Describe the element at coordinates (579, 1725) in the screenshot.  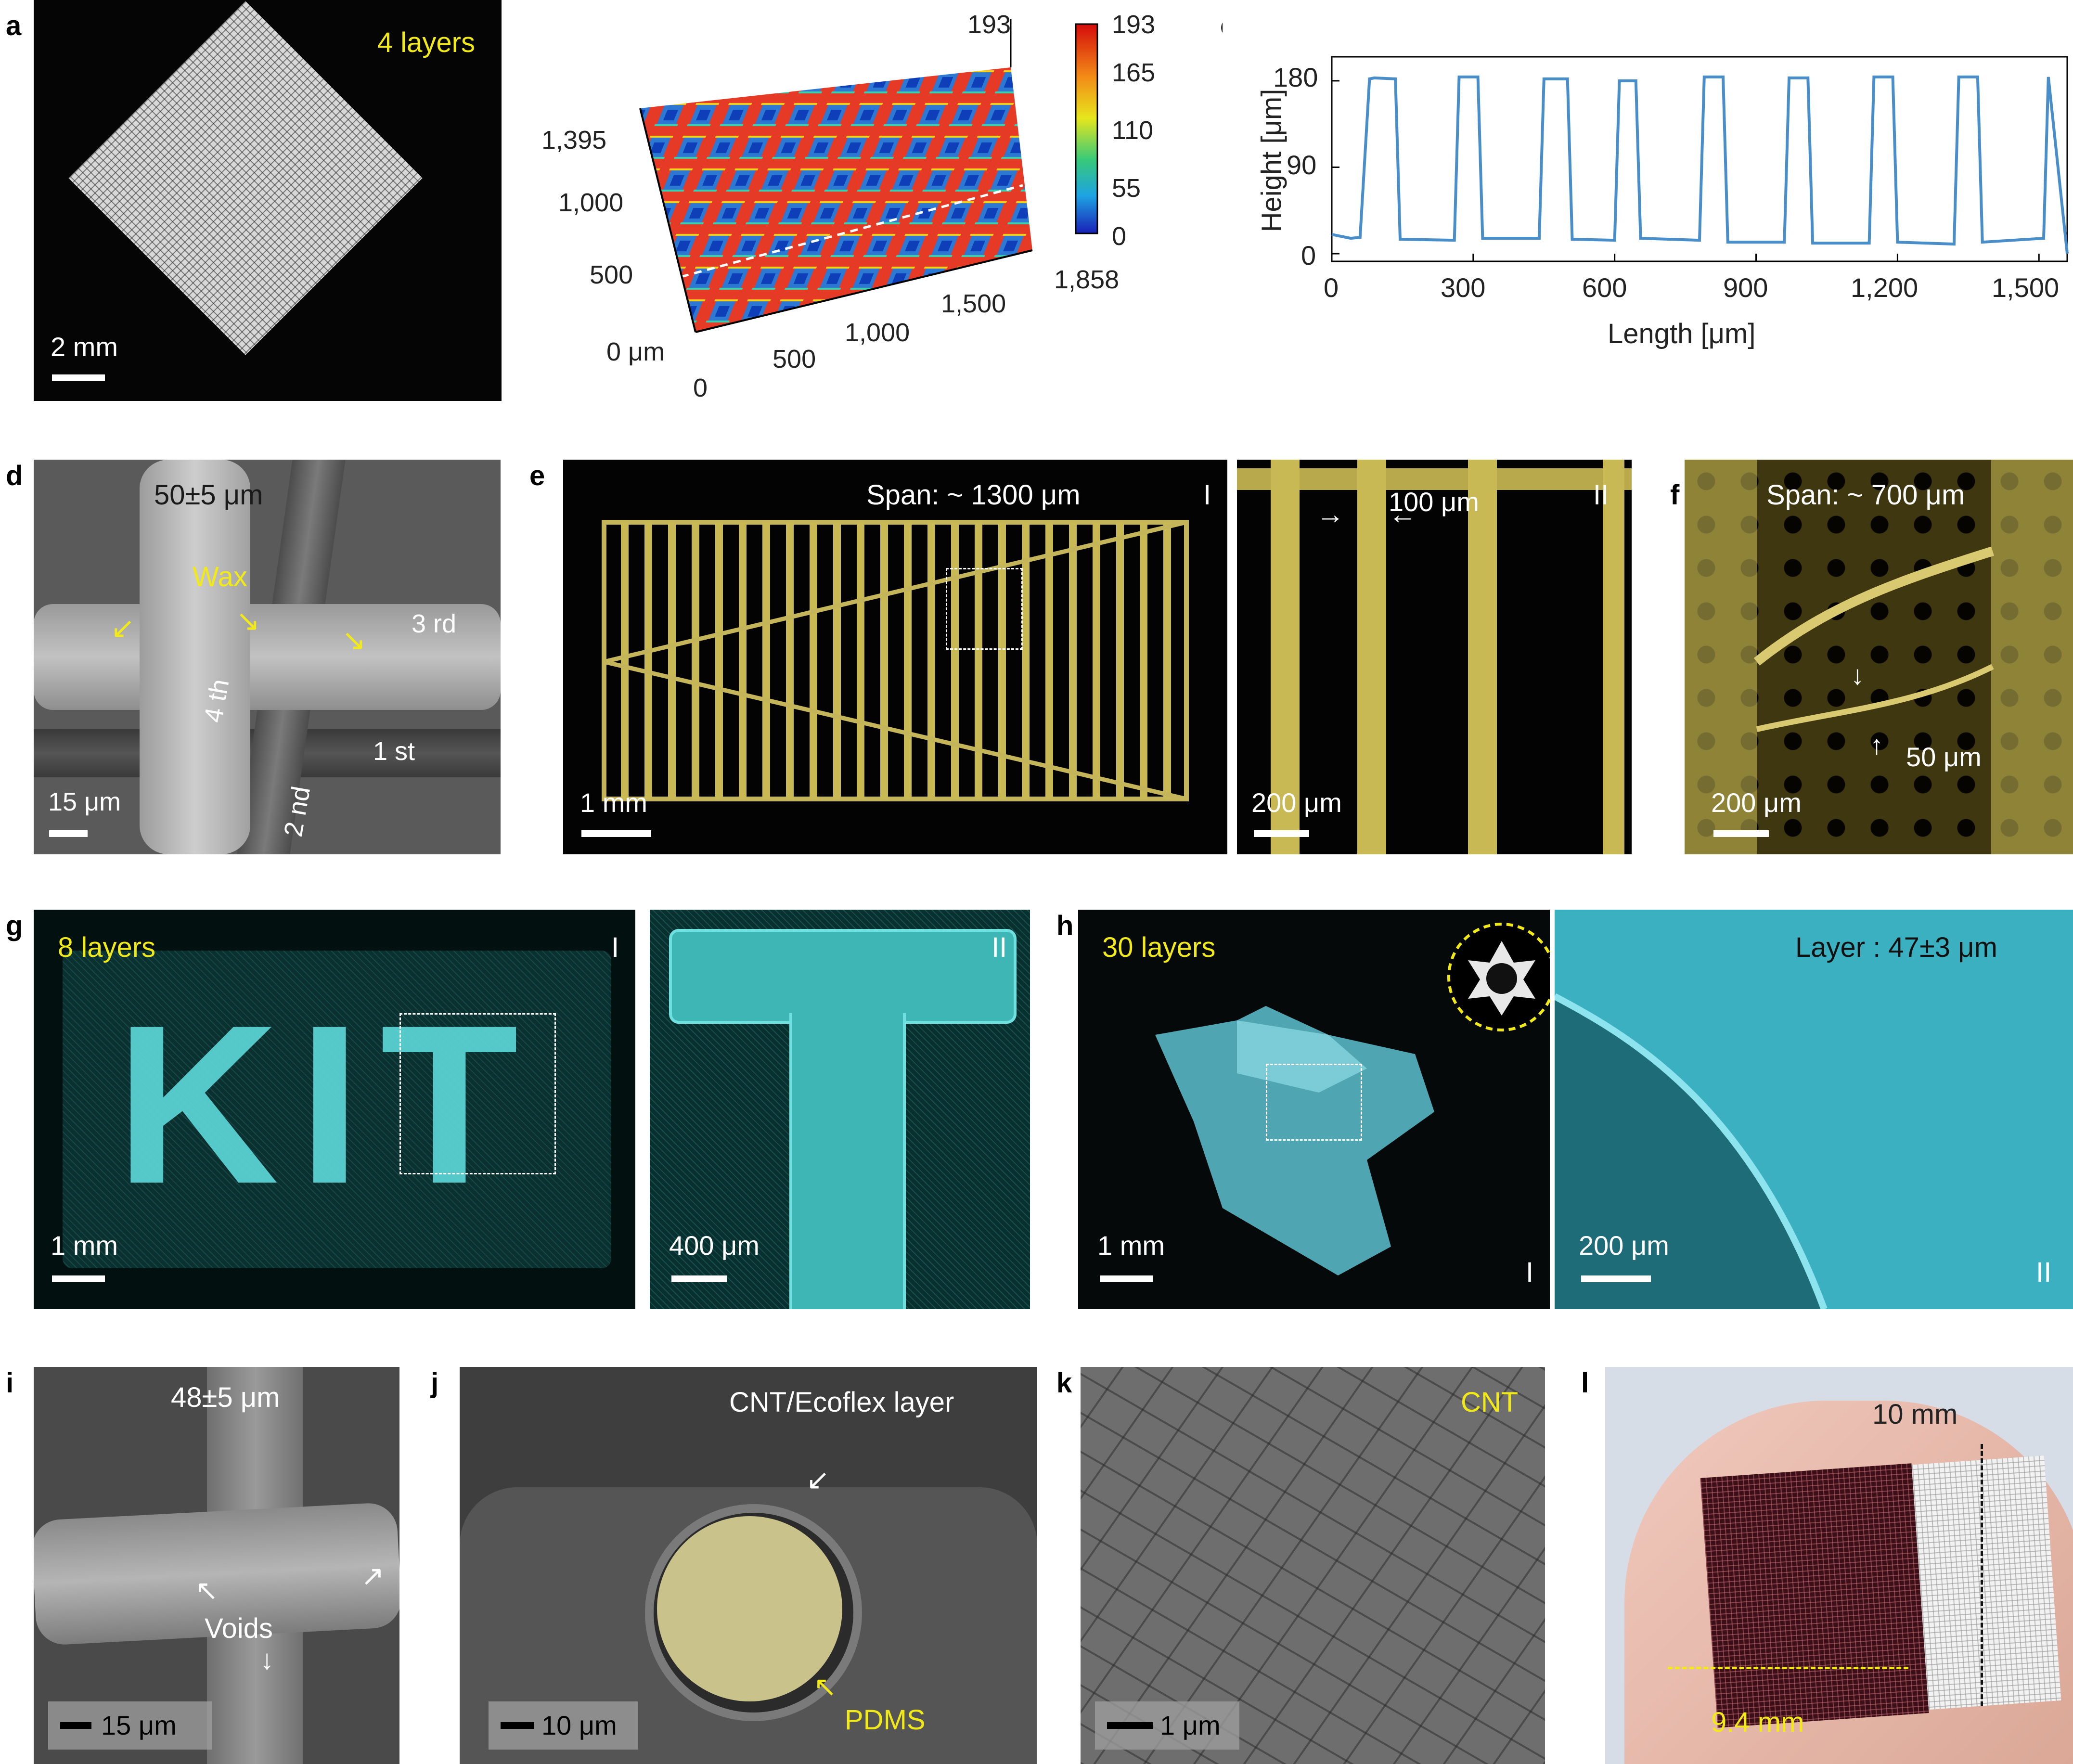
I see `scale-label: 10 μm` at that location.